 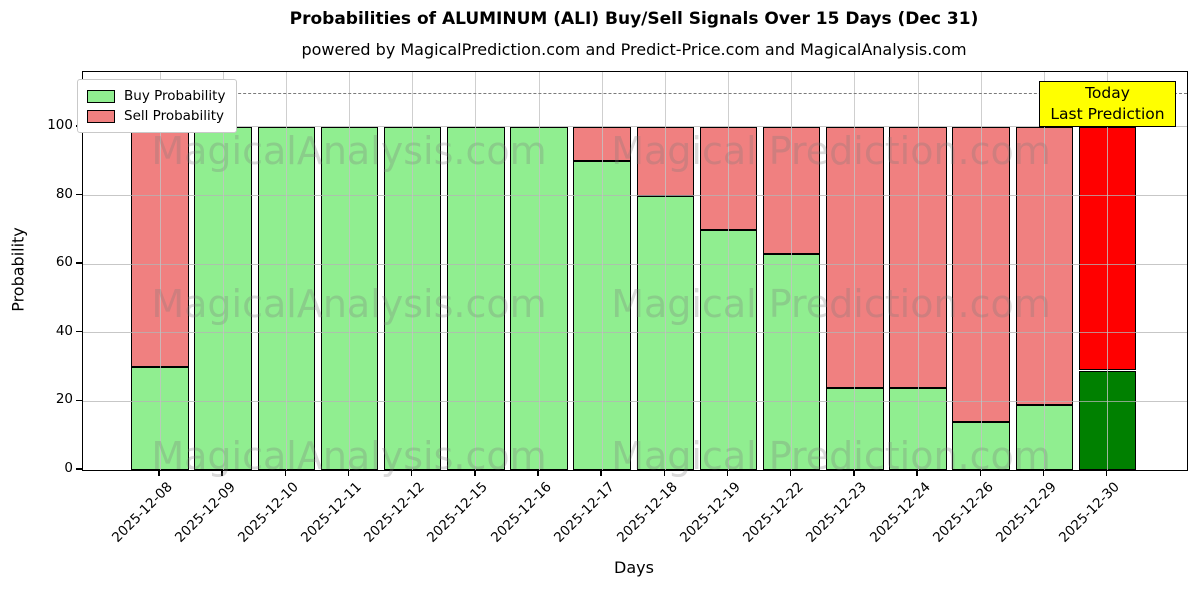 I want to click on today-annotation-line1: Today, so click(x=1107, y=93).